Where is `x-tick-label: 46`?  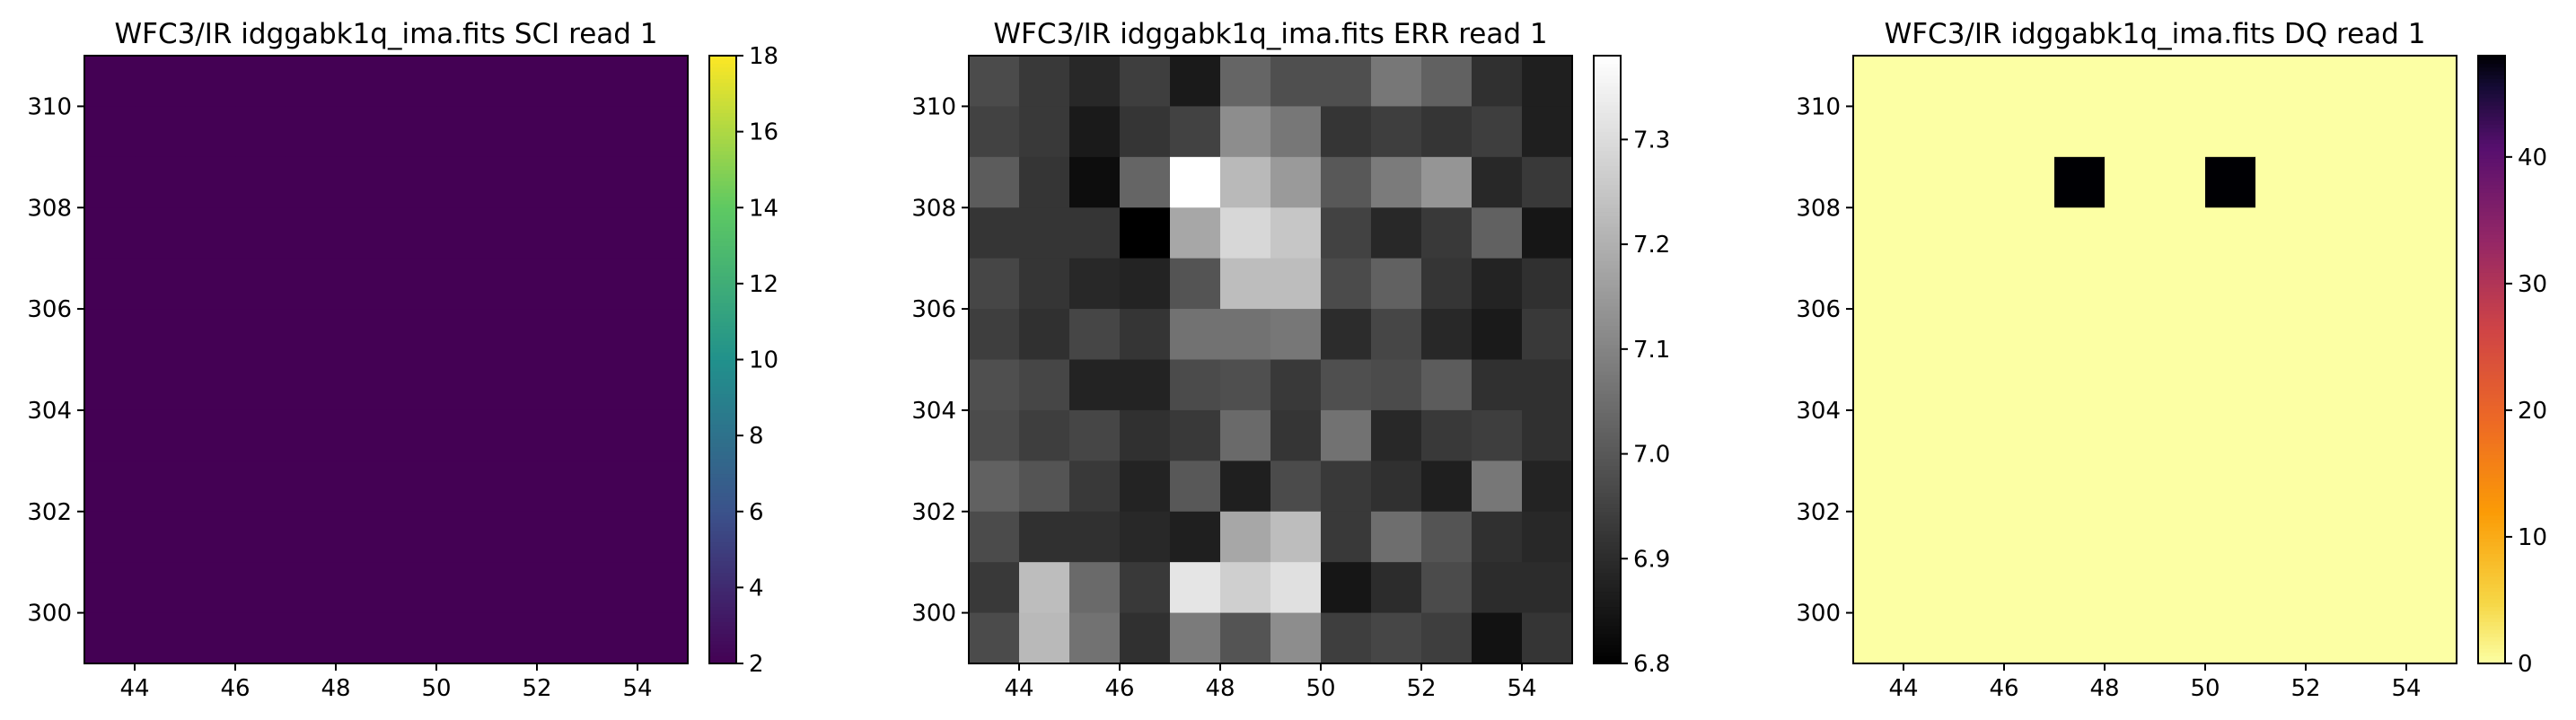 x-tick-label: 46 is located at coordinates (2003, 688).